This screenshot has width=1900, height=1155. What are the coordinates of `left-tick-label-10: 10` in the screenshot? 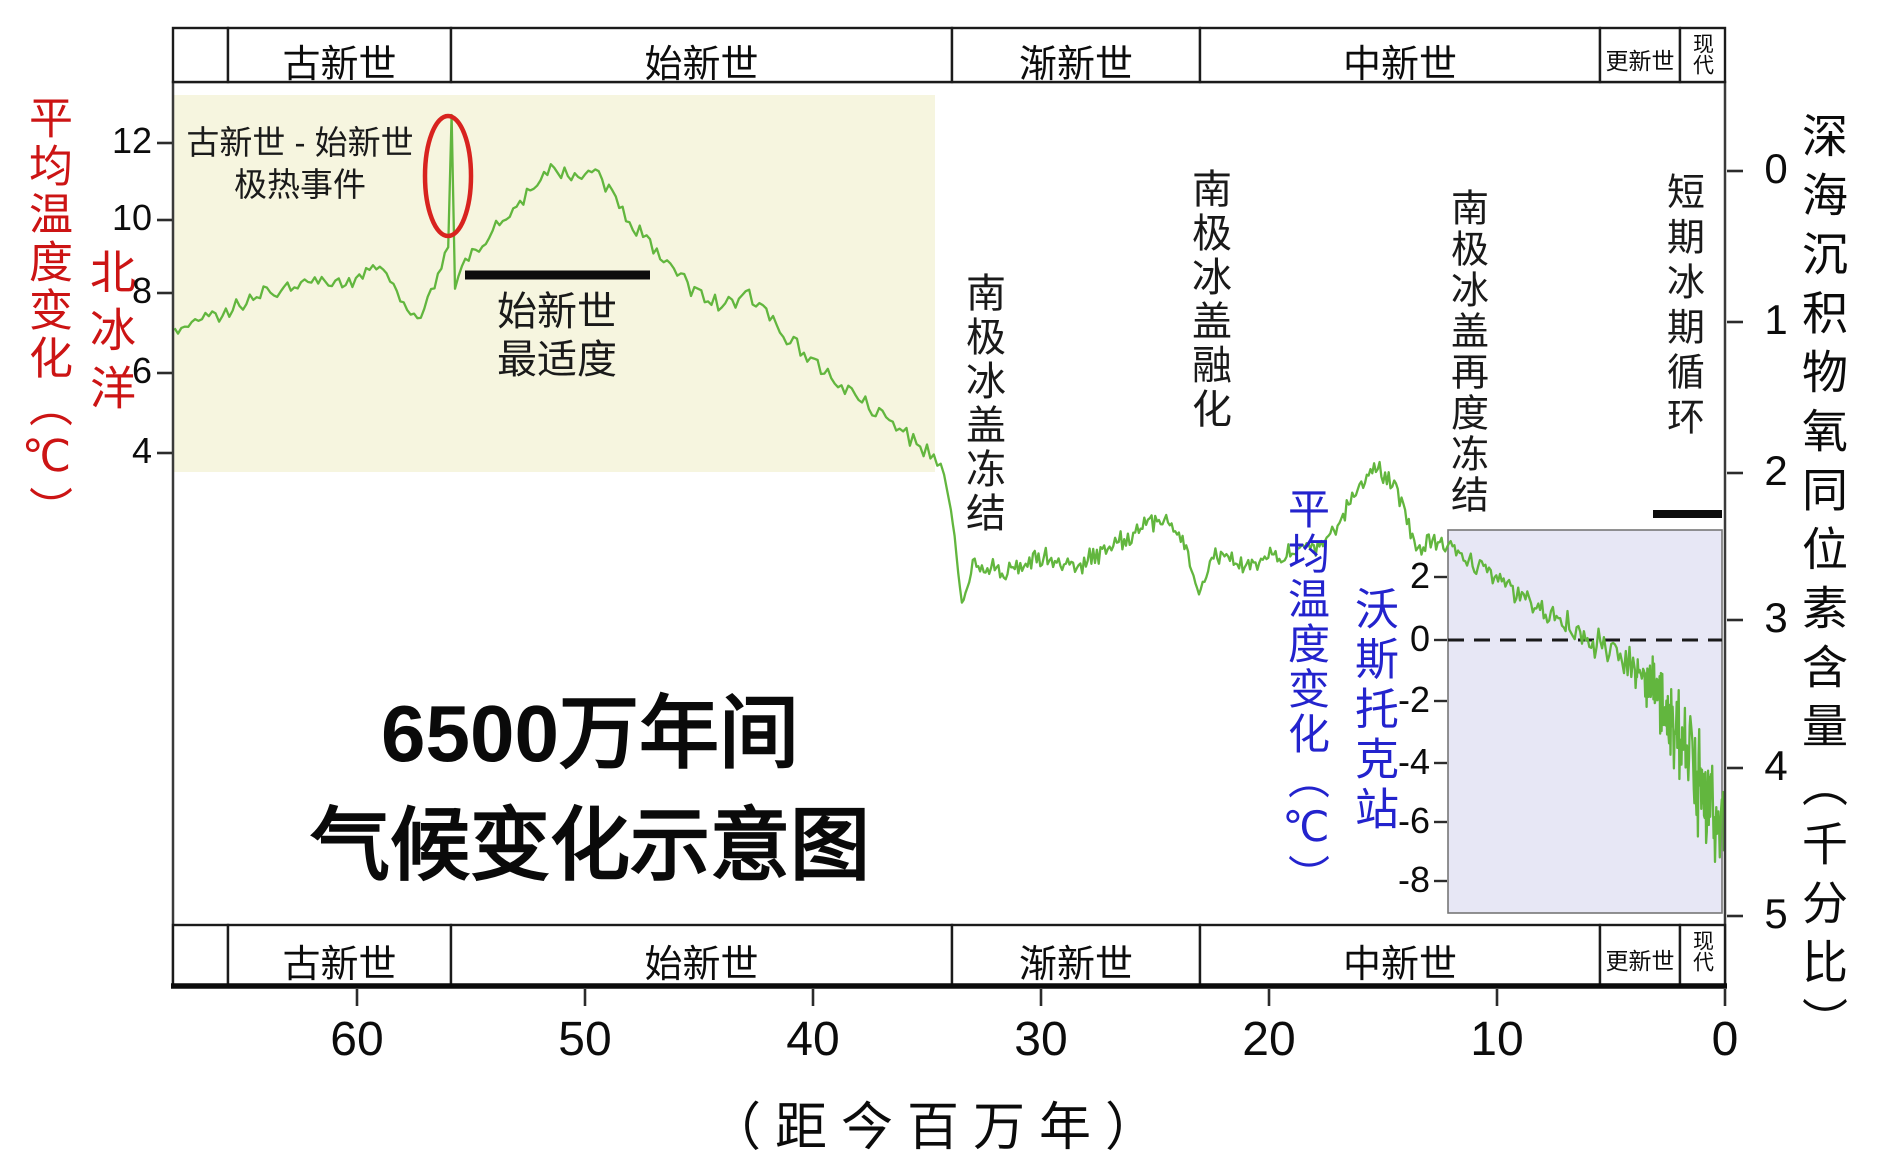 It's located at (131, 217).